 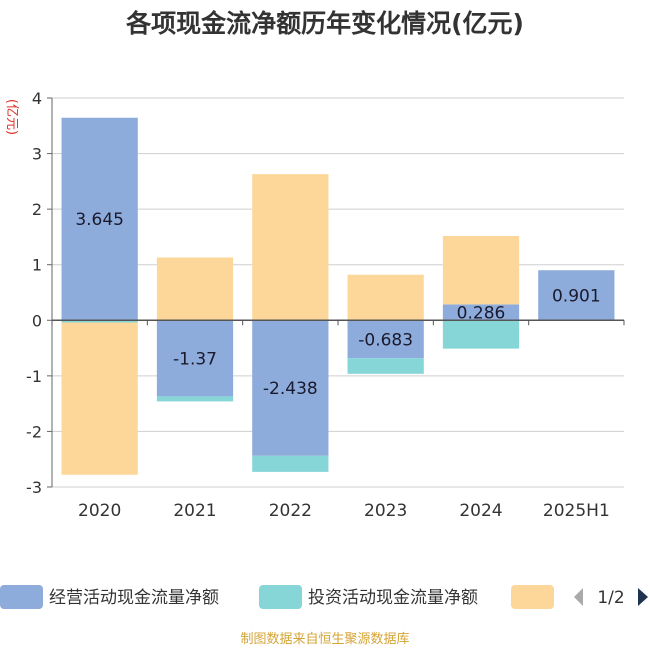 What do you see at coordinates (578, 597) in the screenshot?
I see `prev-page-icon` at bounding box center [578, 597].